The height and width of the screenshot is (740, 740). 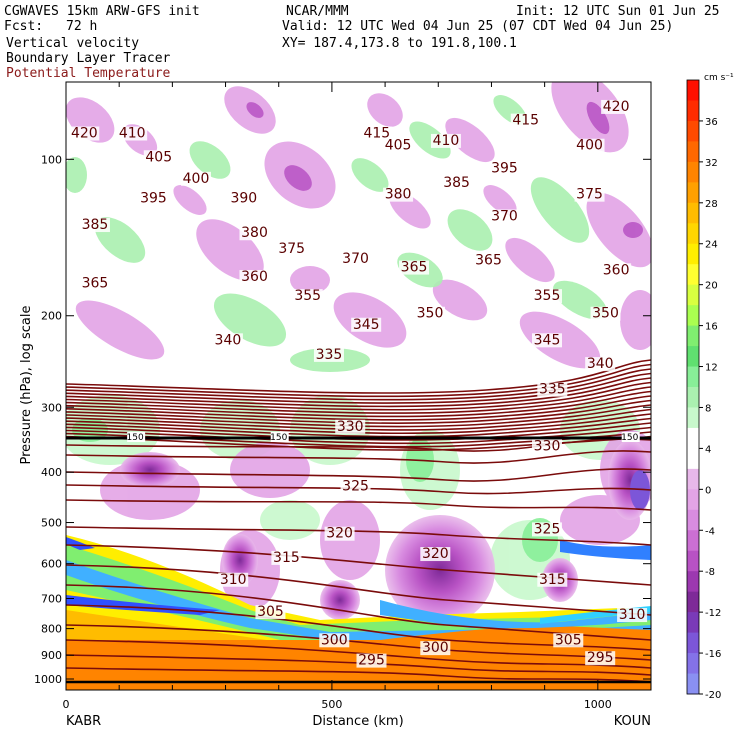 I want to click on colorbar-label: 28, so click(x=711, y=204).